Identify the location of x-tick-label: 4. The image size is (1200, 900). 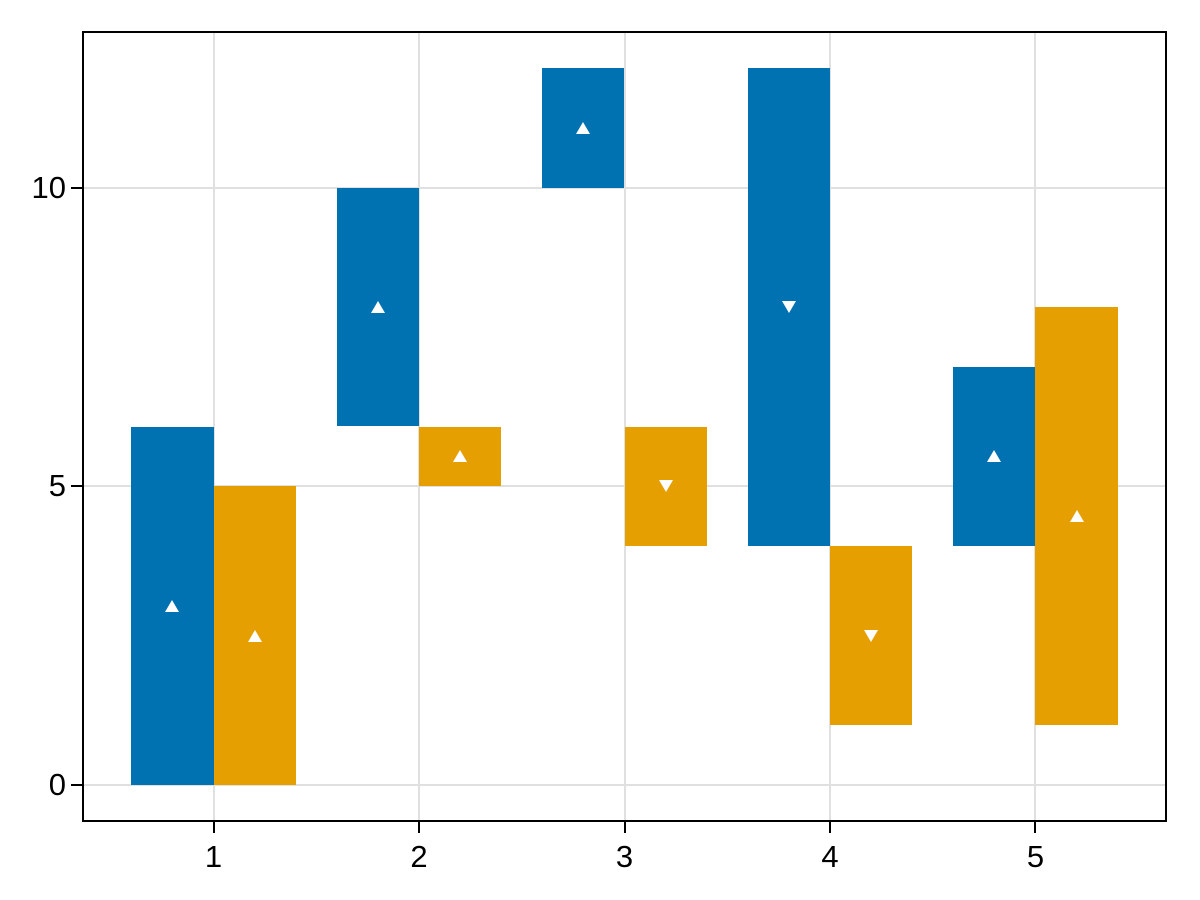
(830, 856).